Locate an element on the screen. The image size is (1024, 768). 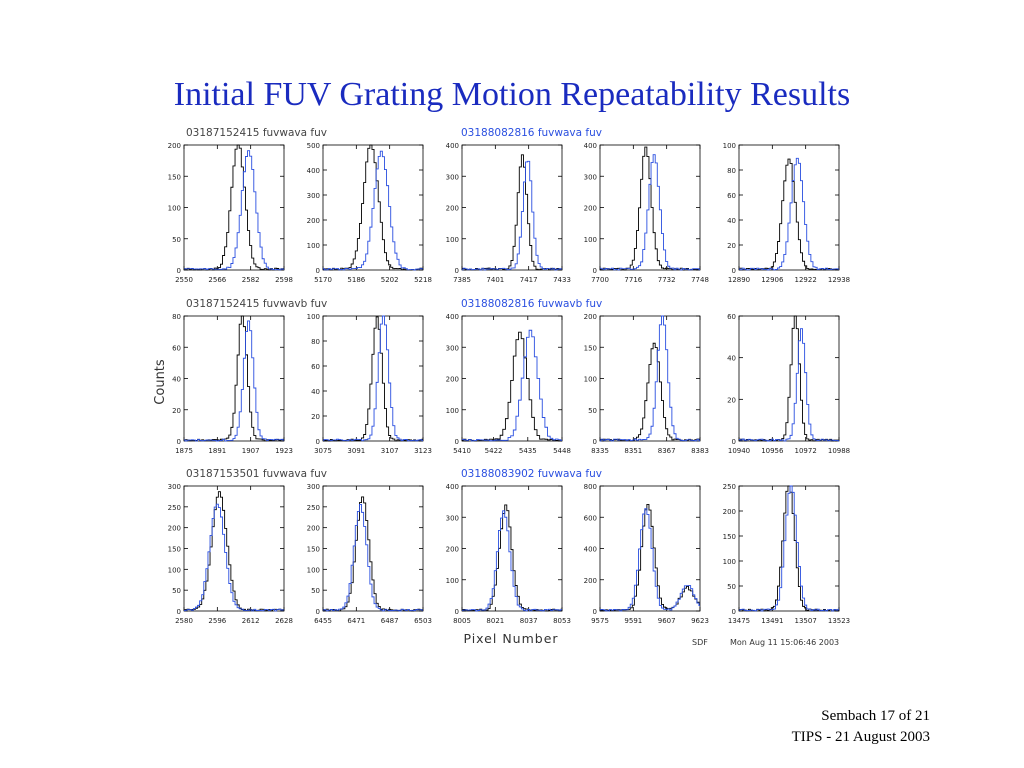
histogram-panel-r1-c2: 0 100 200 300 400 500 5170 5186 5202 5218 is located at coordinates (369, 213).